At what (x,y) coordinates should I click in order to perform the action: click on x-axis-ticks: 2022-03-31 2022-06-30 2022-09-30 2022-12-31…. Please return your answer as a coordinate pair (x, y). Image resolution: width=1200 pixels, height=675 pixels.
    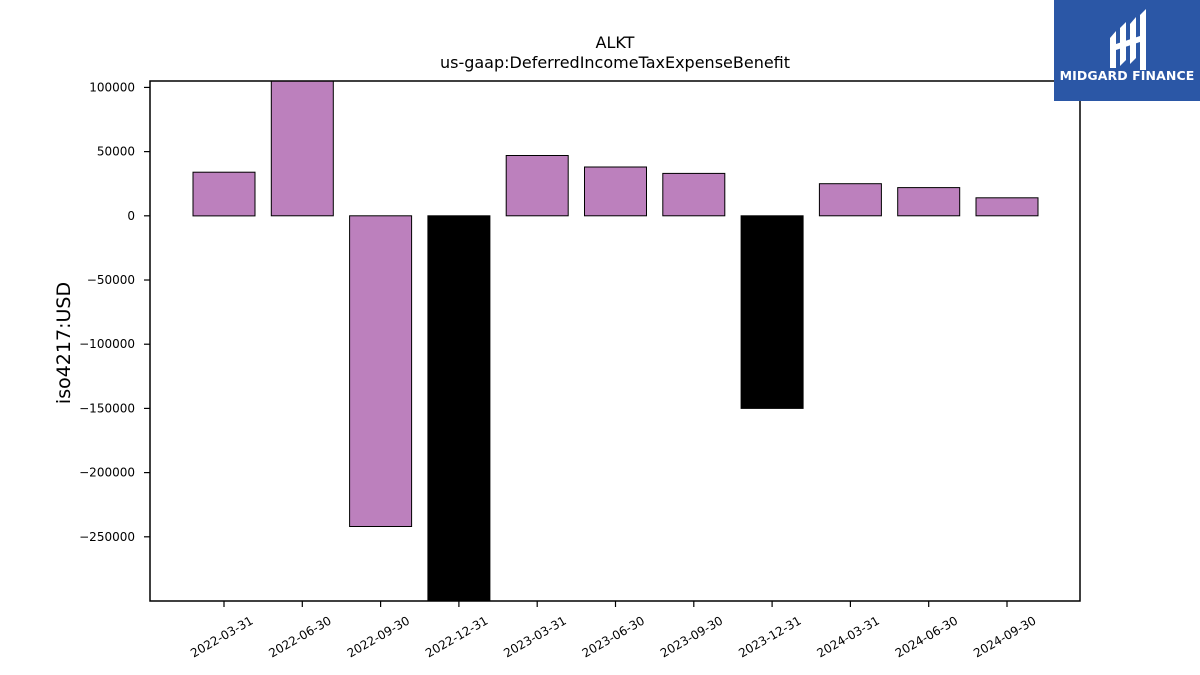
    Looking at the image, I should click on (613, 630).